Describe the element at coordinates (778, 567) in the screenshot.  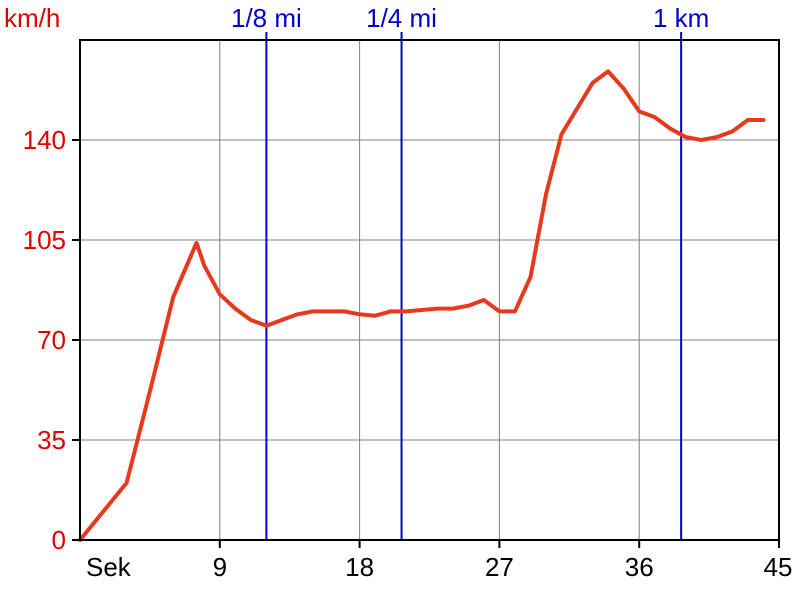
I see `x-tick-label: 45` at that location.